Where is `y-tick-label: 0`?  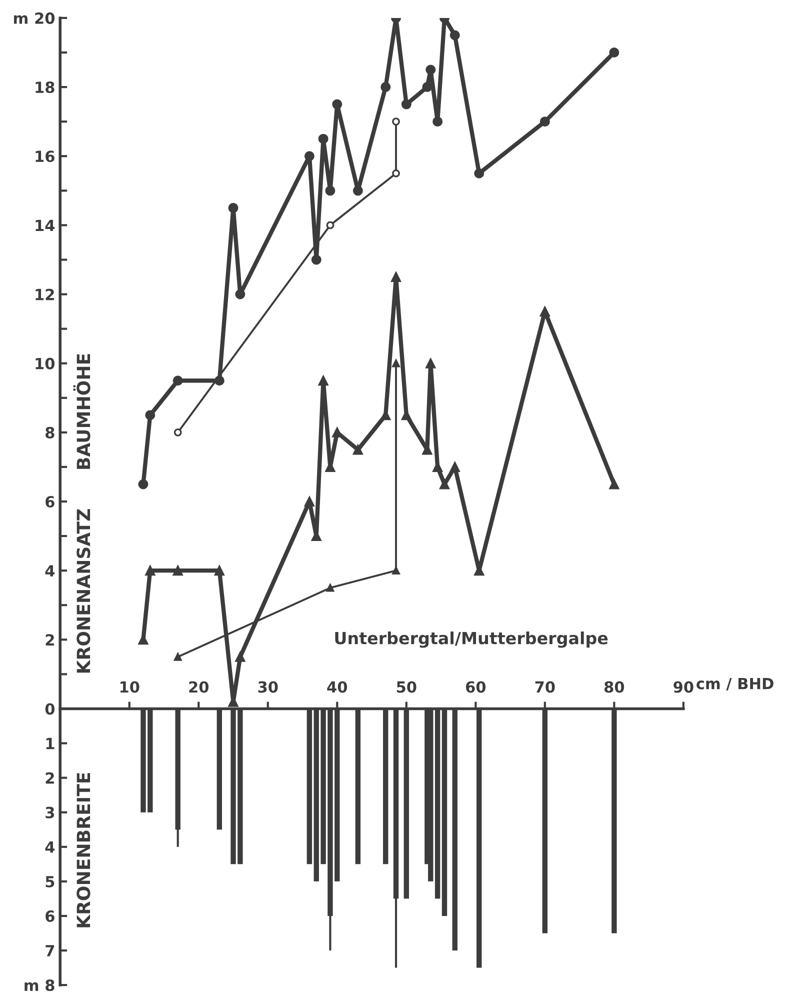 y-tick-label: 0 is located at coordinates (50, 709).